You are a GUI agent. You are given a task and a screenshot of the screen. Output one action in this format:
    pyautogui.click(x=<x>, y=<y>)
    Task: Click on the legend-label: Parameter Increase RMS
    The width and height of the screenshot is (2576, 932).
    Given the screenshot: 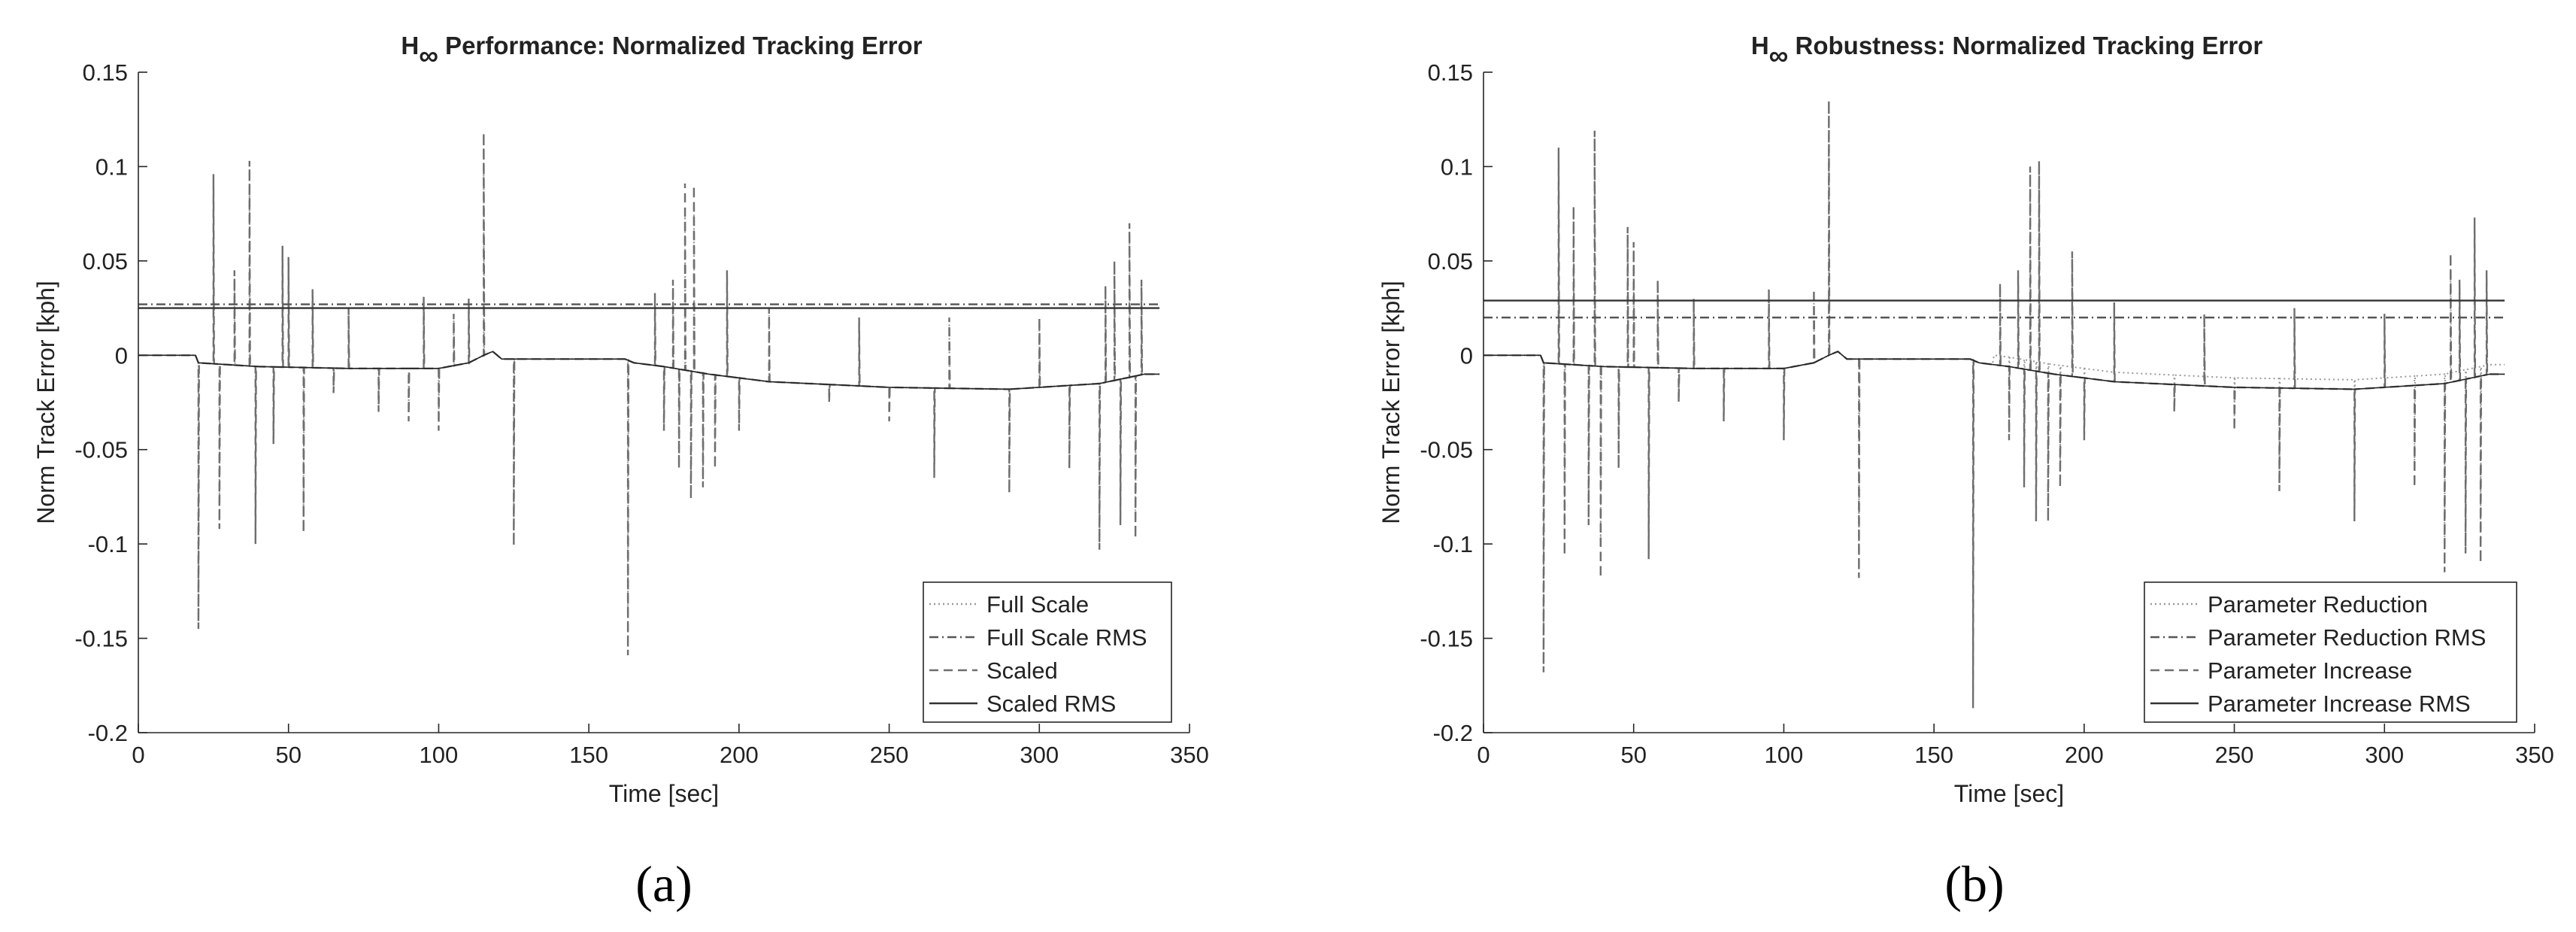 What is the action you would take?
    pyautogui.click(x=2339, y=704)
    